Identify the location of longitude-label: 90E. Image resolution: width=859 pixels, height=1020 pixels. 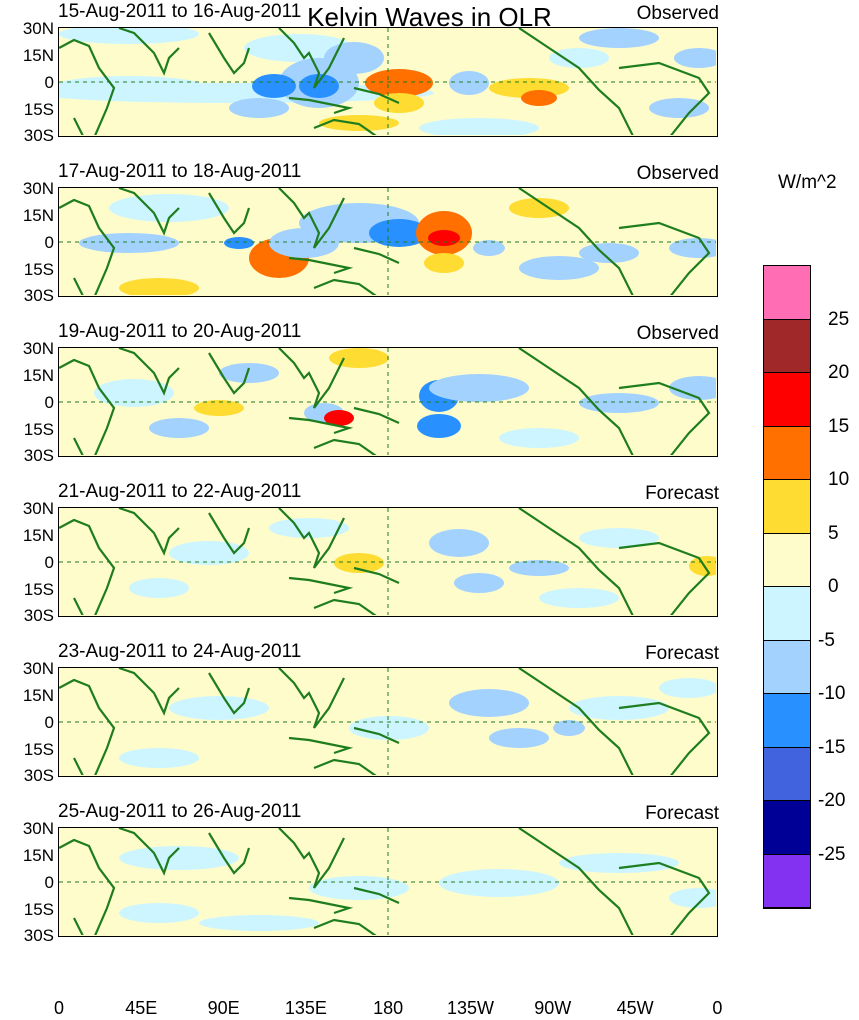
(223, 1008).